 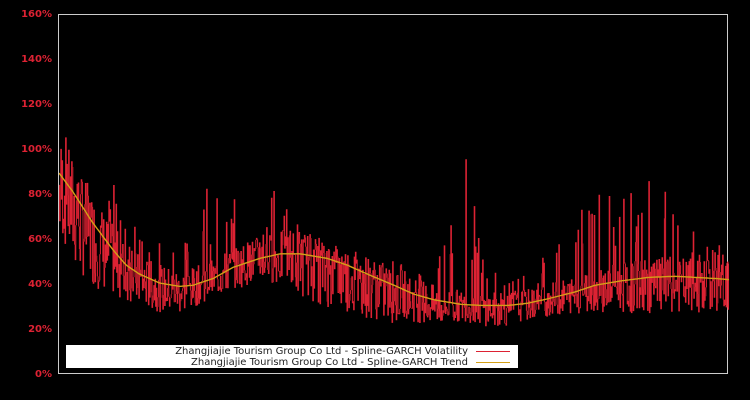 What do you see at coordinates (40, 284) in the screenshot?
I see `y-tick-label: 40%` at bounding box center [40, 284].